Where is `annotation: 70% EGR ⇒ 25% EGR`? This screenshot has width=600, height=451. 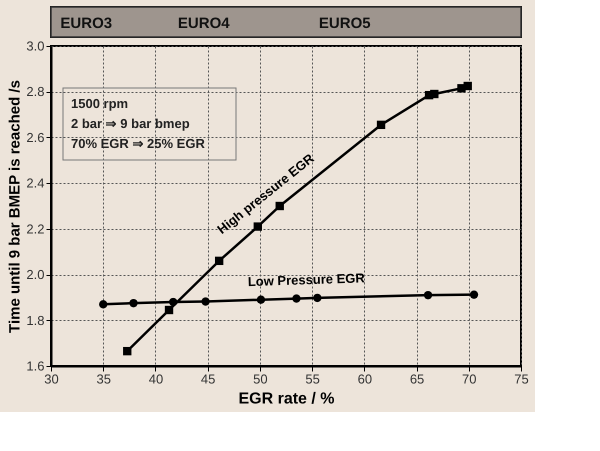 annotation: 70% EGR ⇒ 25% EGR is located at coordinates (138, 143).